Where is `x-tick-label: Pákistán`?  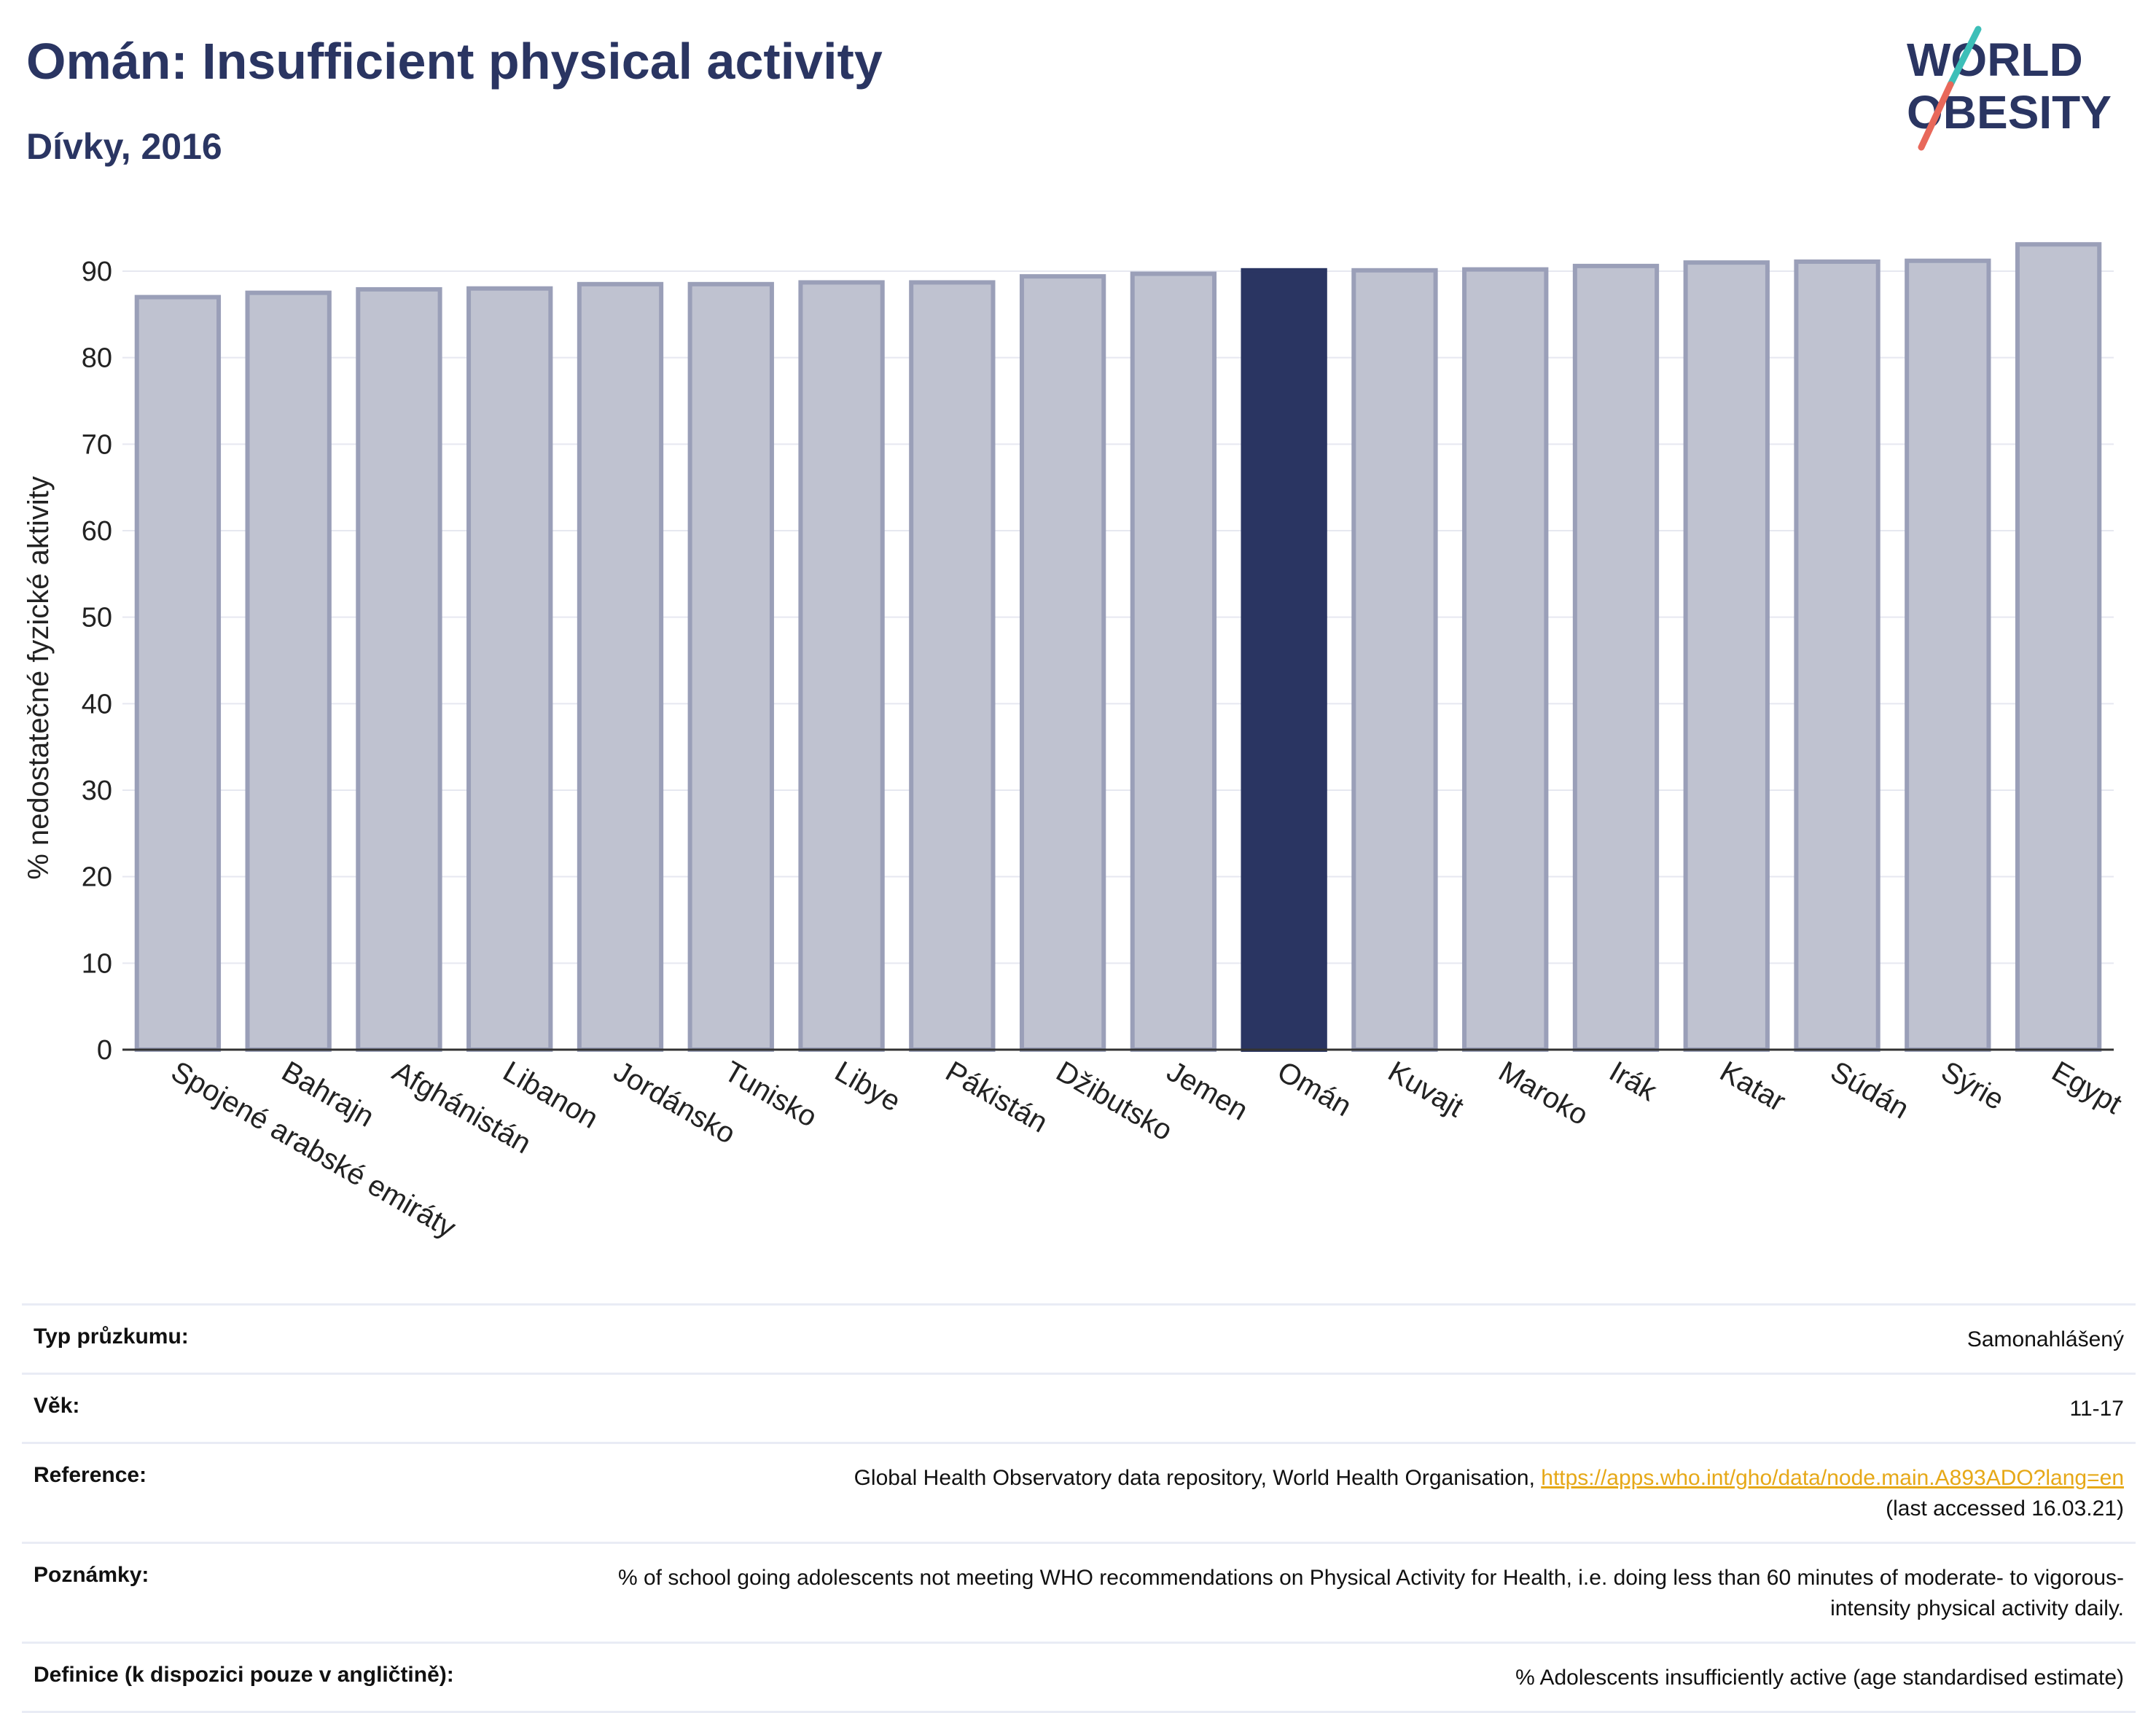
x-tick-label: Pákistán is located at coordinates (997, 1097).